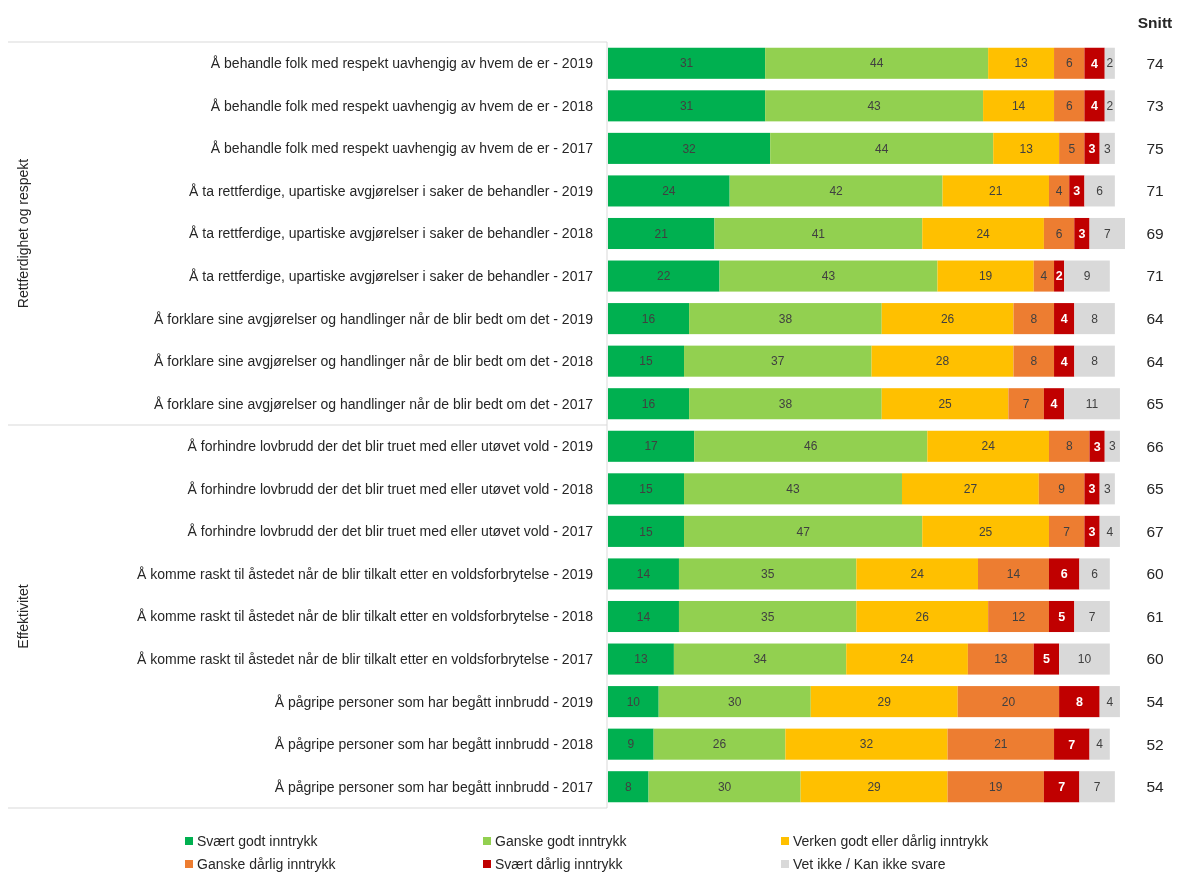 The height and width of the screenshot is (882, 1183). I want to click on y-tick-label: Å pågripe personer som har begått innbrudd - 2017, so click(434, 786).